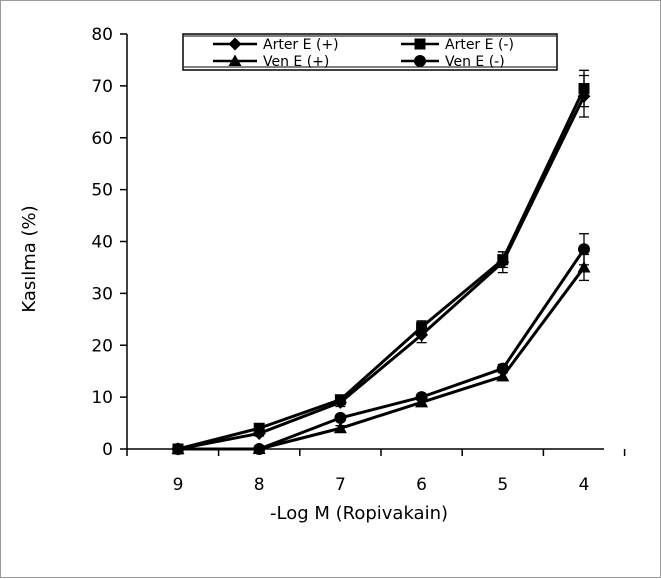 The width and height of the screenshot is (661, 579). Describe the element at coordinates (29, 258) in the screenshot. I see `y-axis-title: Kasılma (%)` at that location.